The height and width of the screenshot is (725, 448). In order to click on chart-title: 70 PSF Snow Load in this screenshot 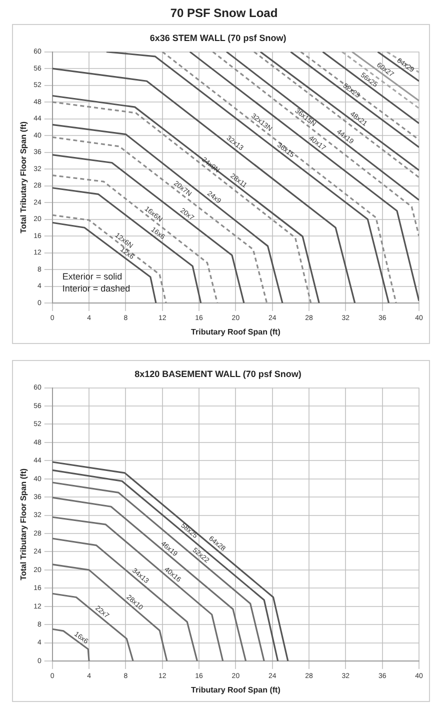, I will do `click(224, 13)`.